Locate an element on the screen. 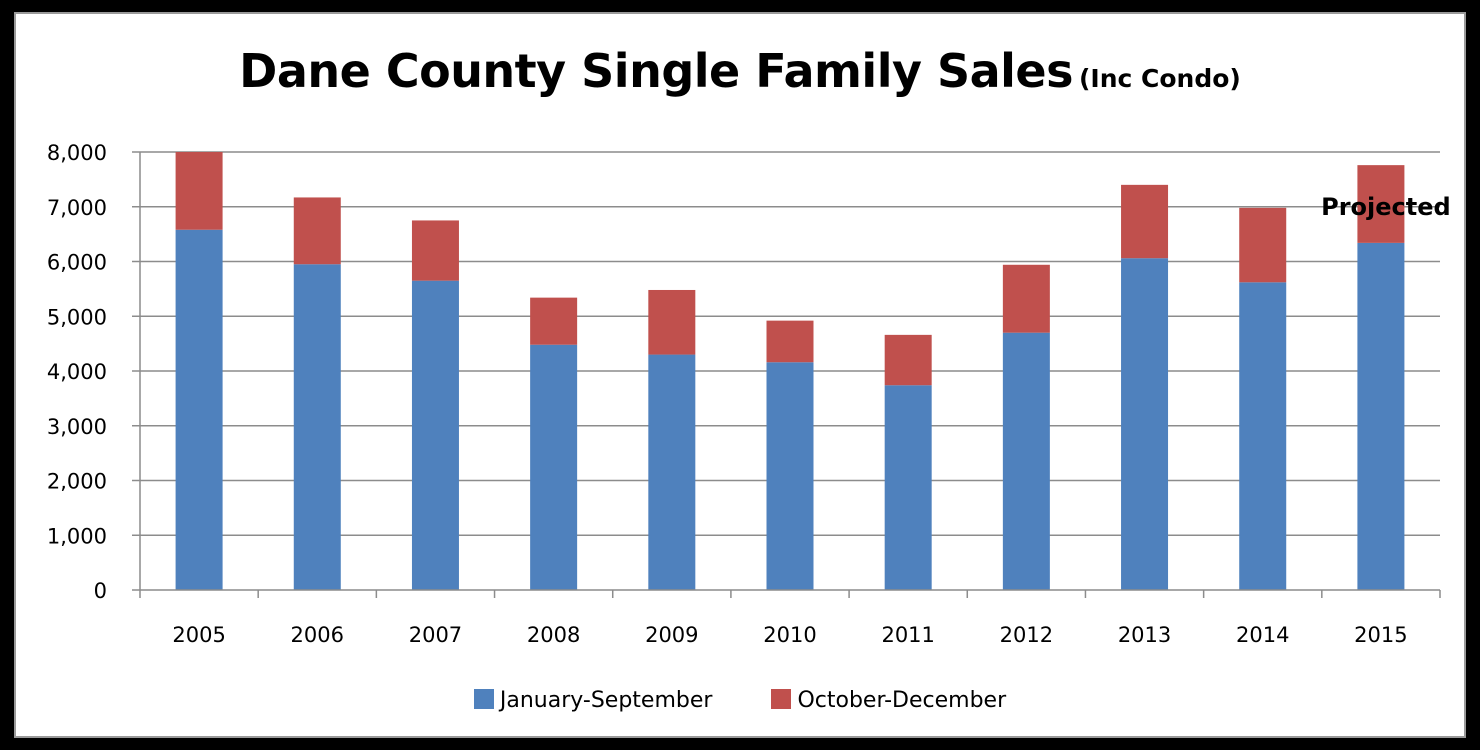  y-tick-label: 4,000 is located at coordinates (77, 372).